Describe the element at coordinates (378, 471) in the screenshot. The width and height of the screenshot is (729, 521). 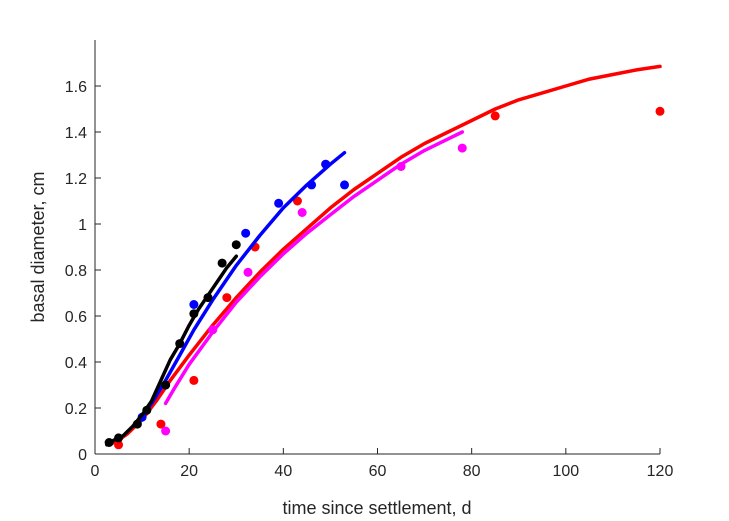
I see `x-tick-label: 60` at that location.